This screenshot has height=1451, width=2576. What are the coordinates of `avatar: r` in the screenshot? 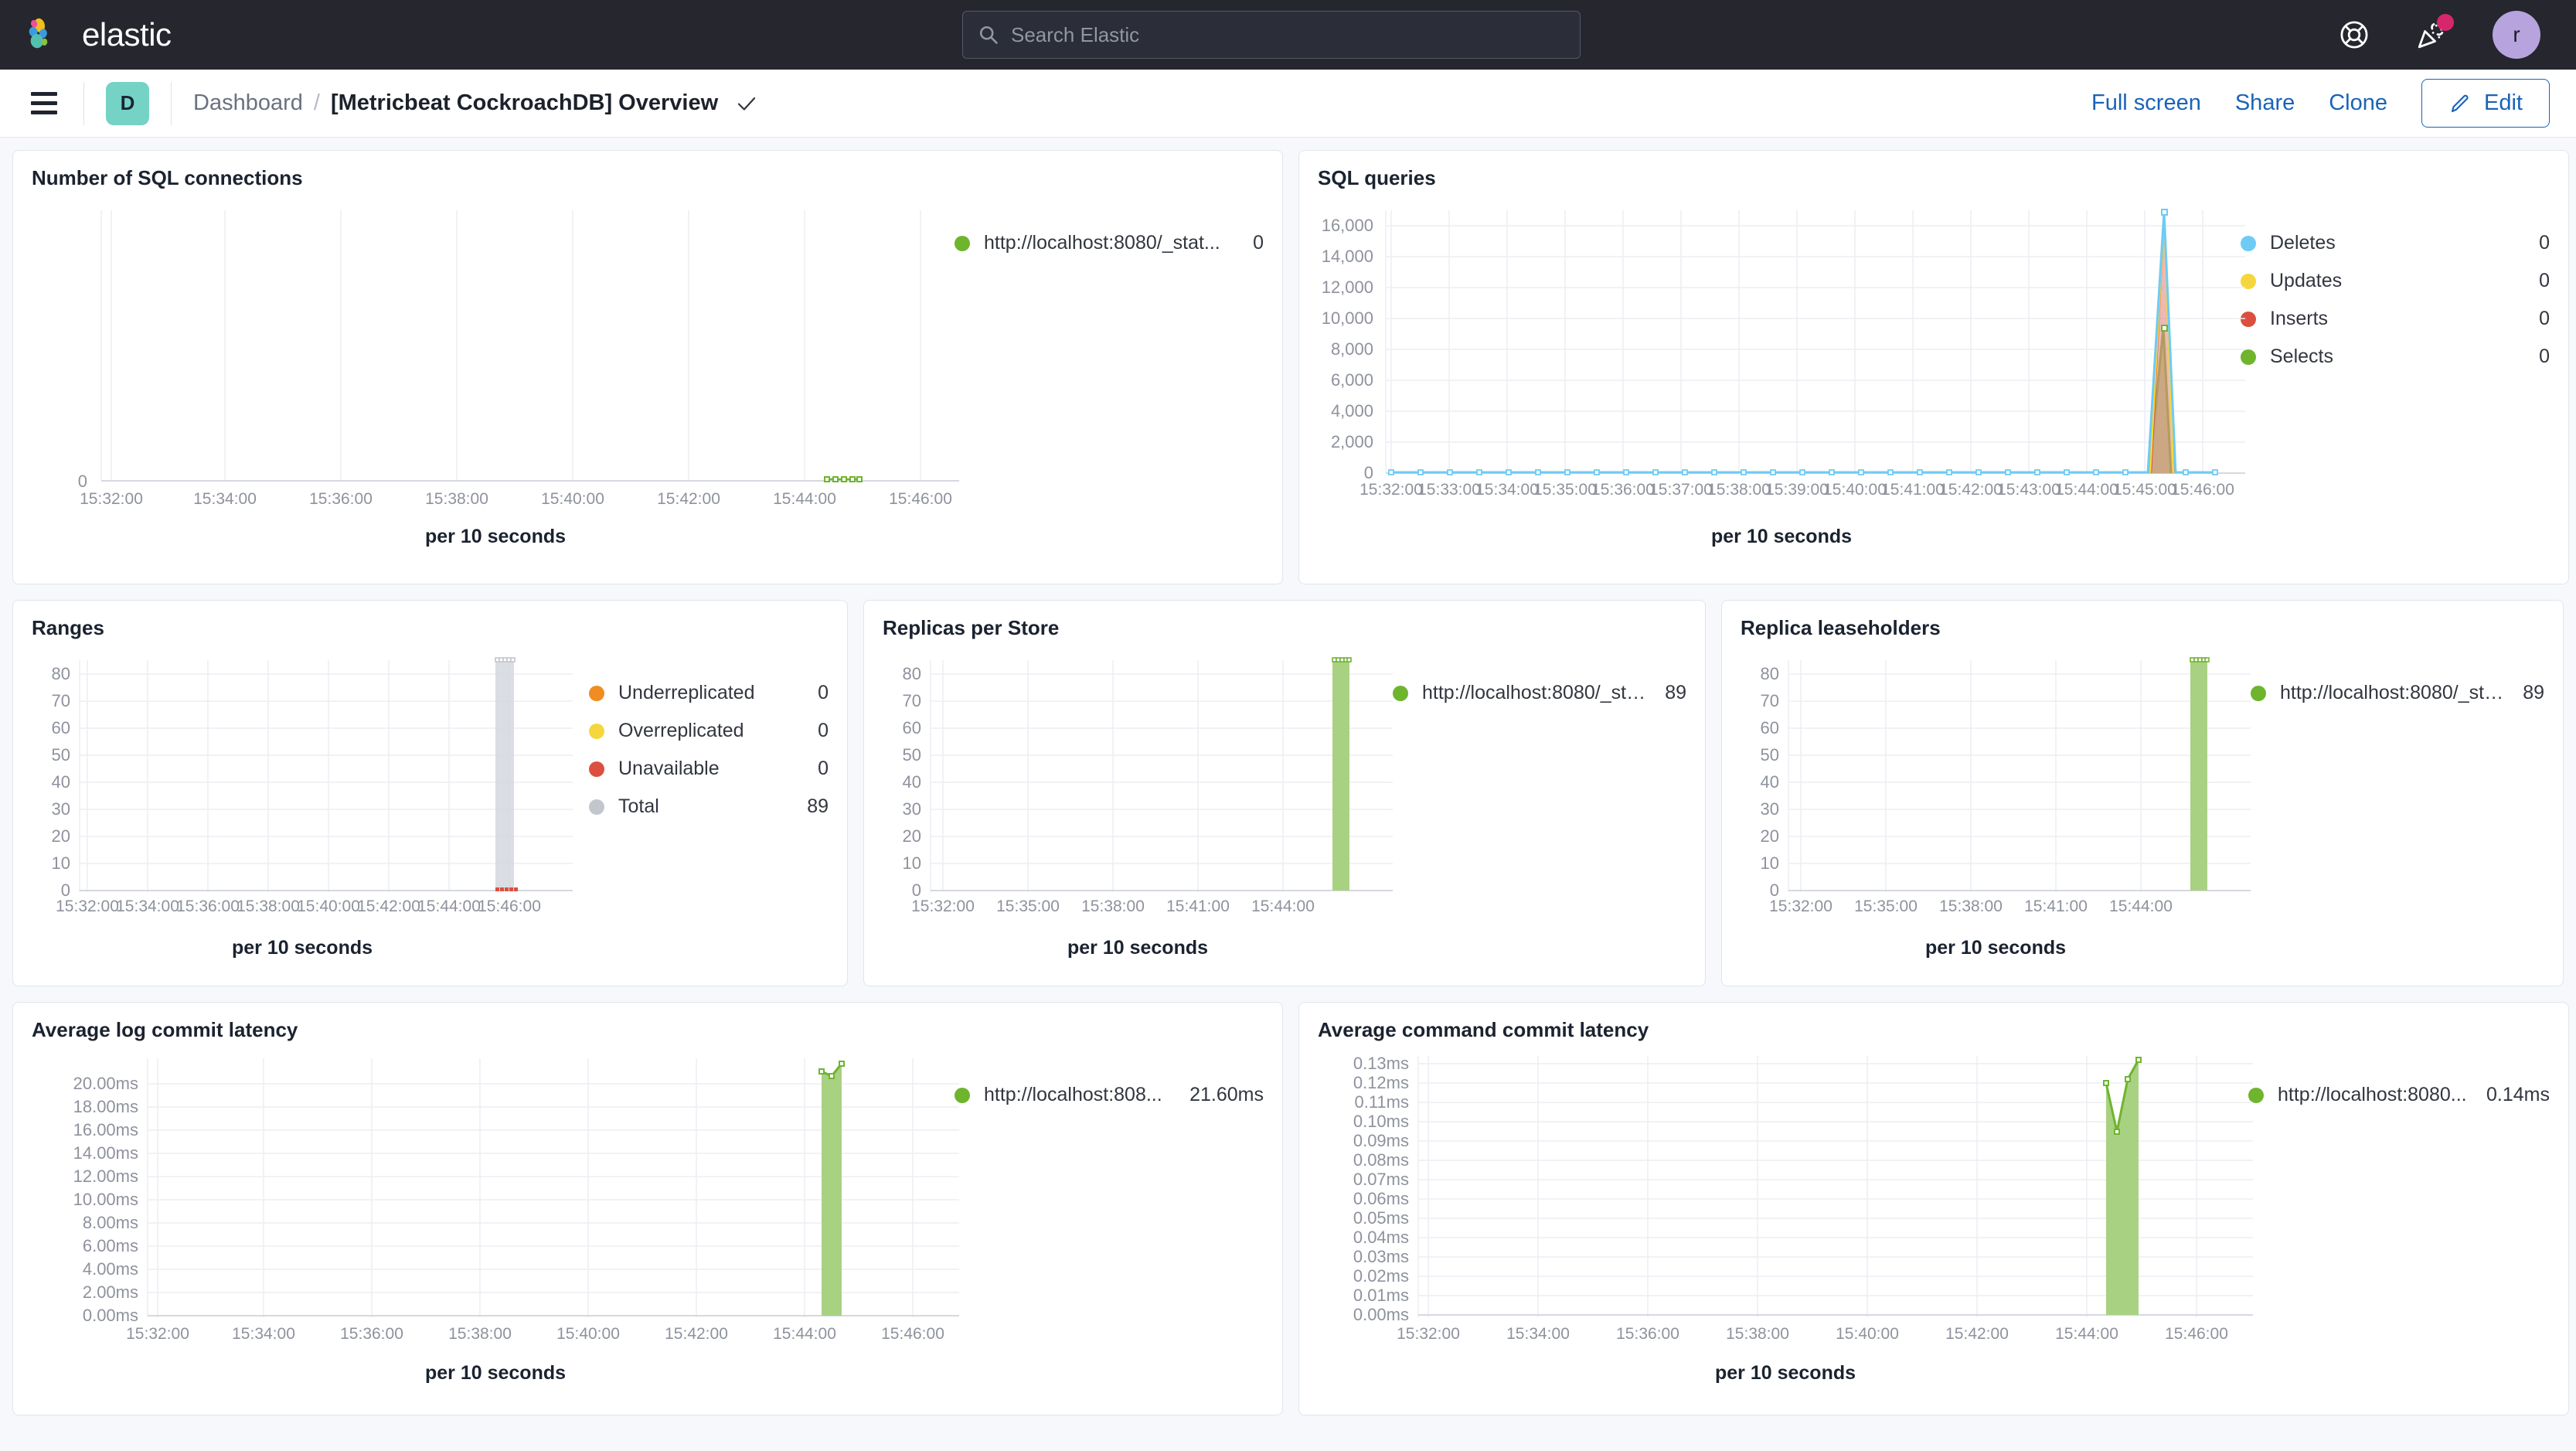 It's located at (2516, 35).